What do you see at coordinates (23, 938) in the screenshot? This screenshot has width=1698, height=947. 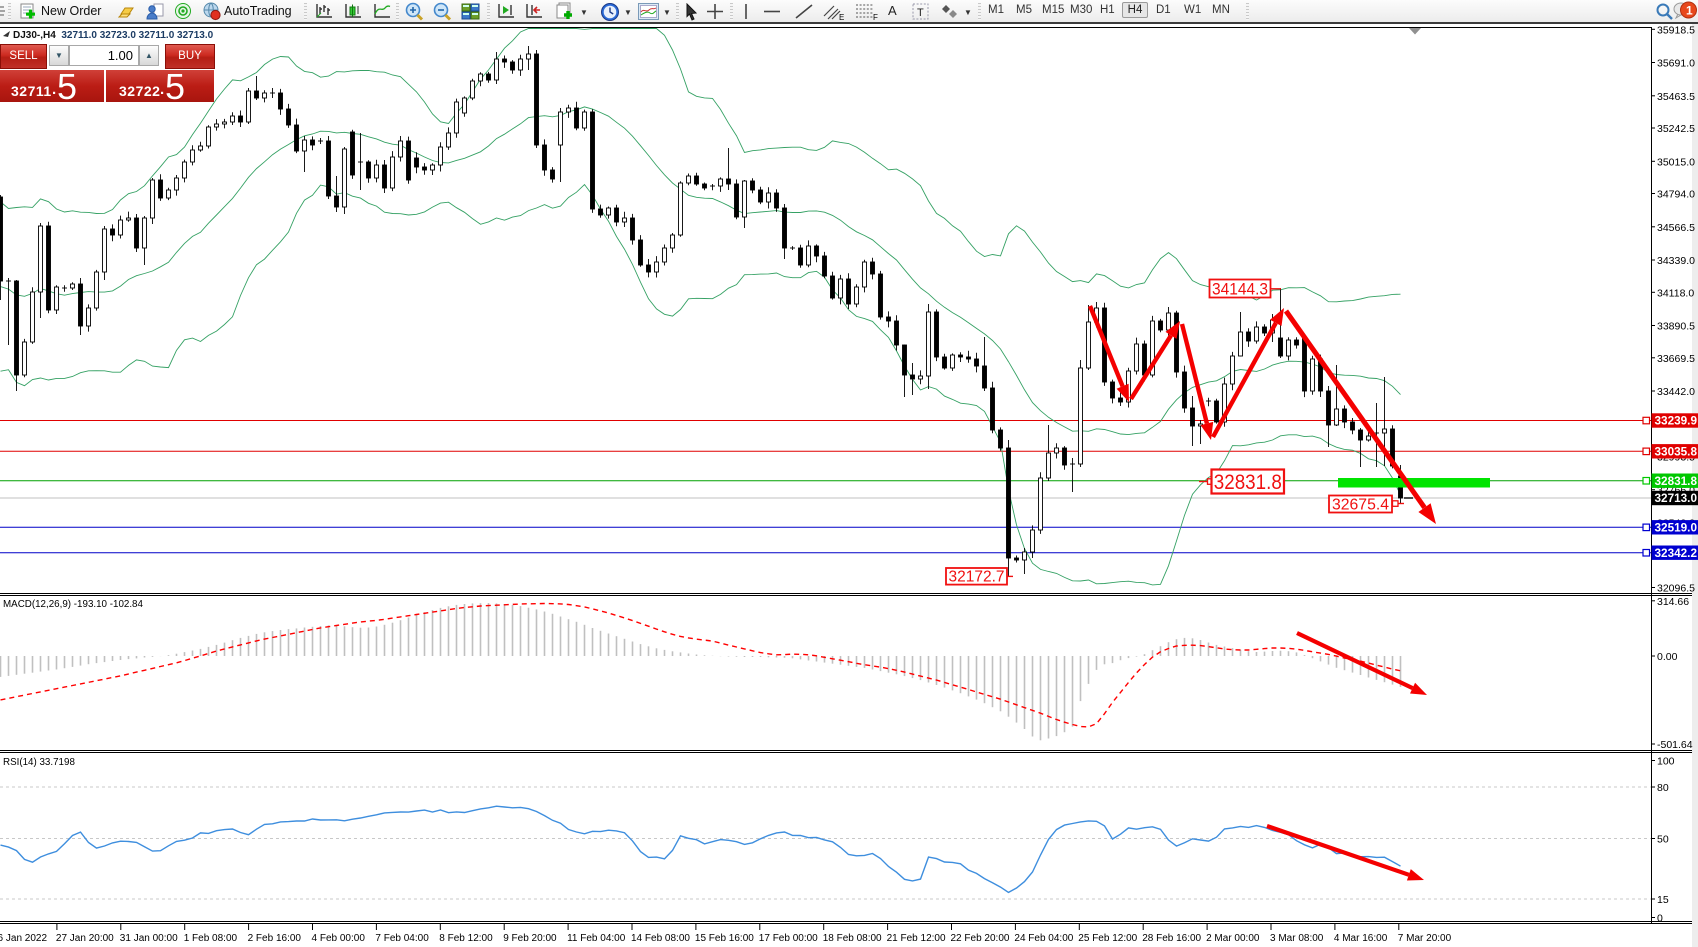 I see `svg-text: 26 Jan 2022` at bounding box center [23, 938].